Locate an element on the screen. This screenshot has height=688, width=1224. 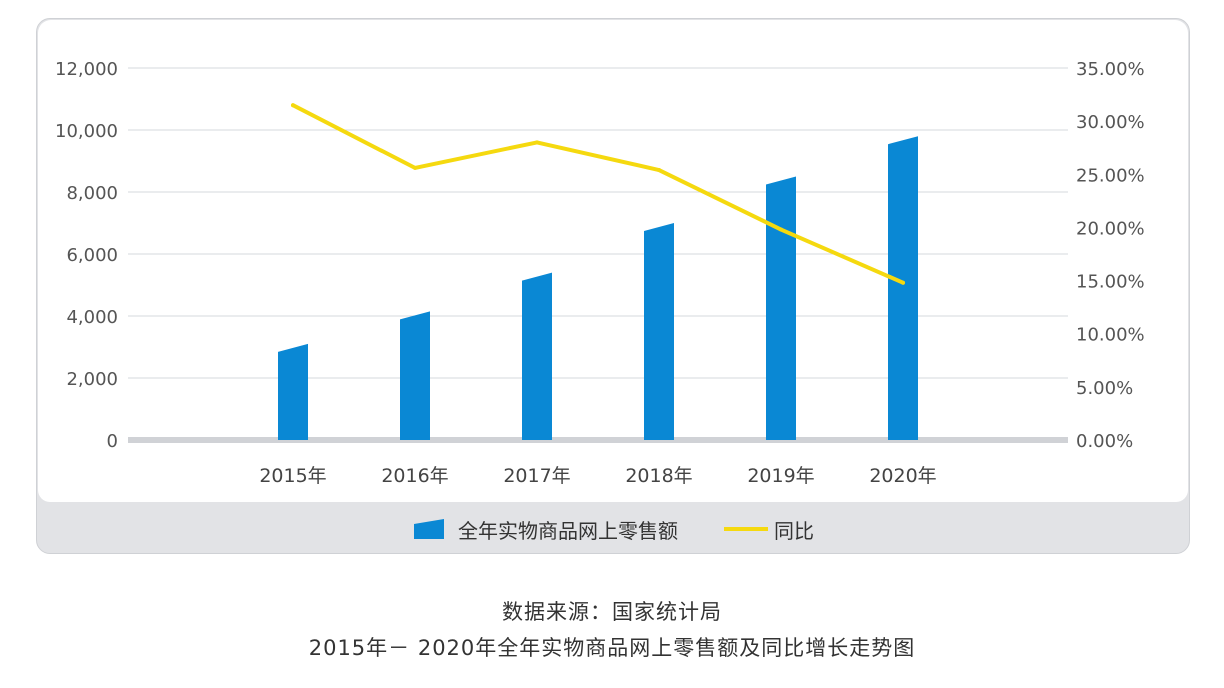
right-tick-label: 5.00% is located at coordinates (1104, 388).